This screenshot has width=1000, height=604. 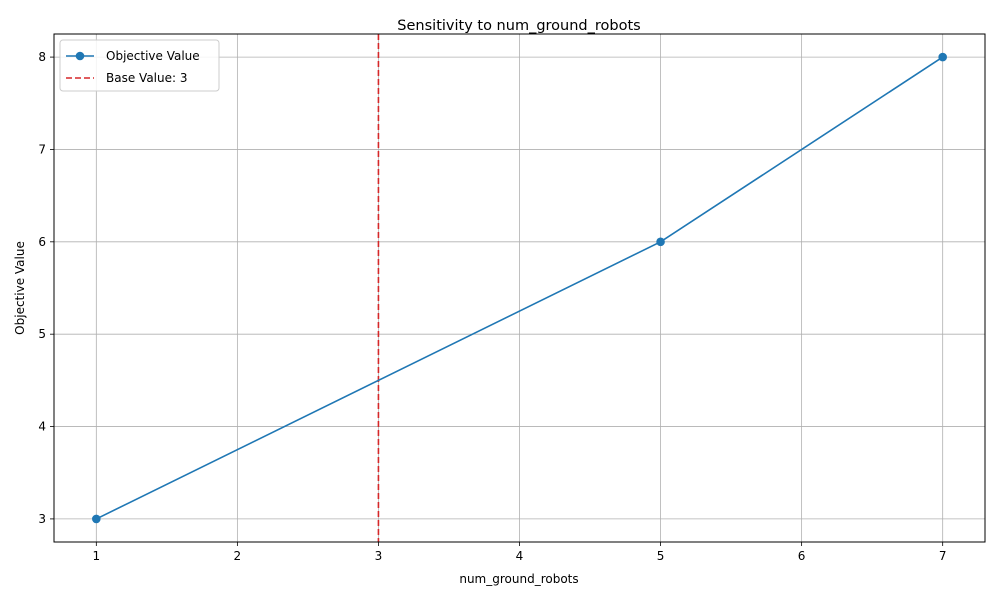 I want to click on y-tick-label: 6, so click(x=42, y=242).